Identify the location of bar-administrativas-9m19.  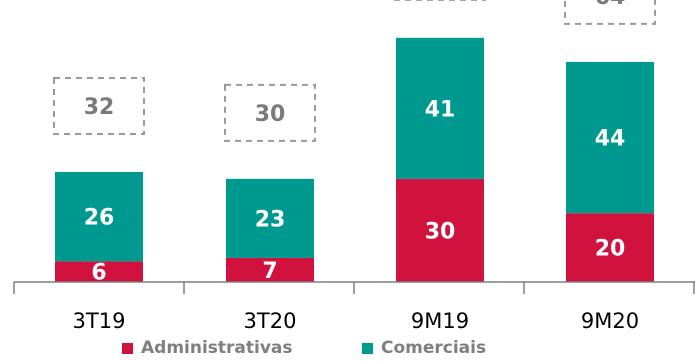
(440, 230).